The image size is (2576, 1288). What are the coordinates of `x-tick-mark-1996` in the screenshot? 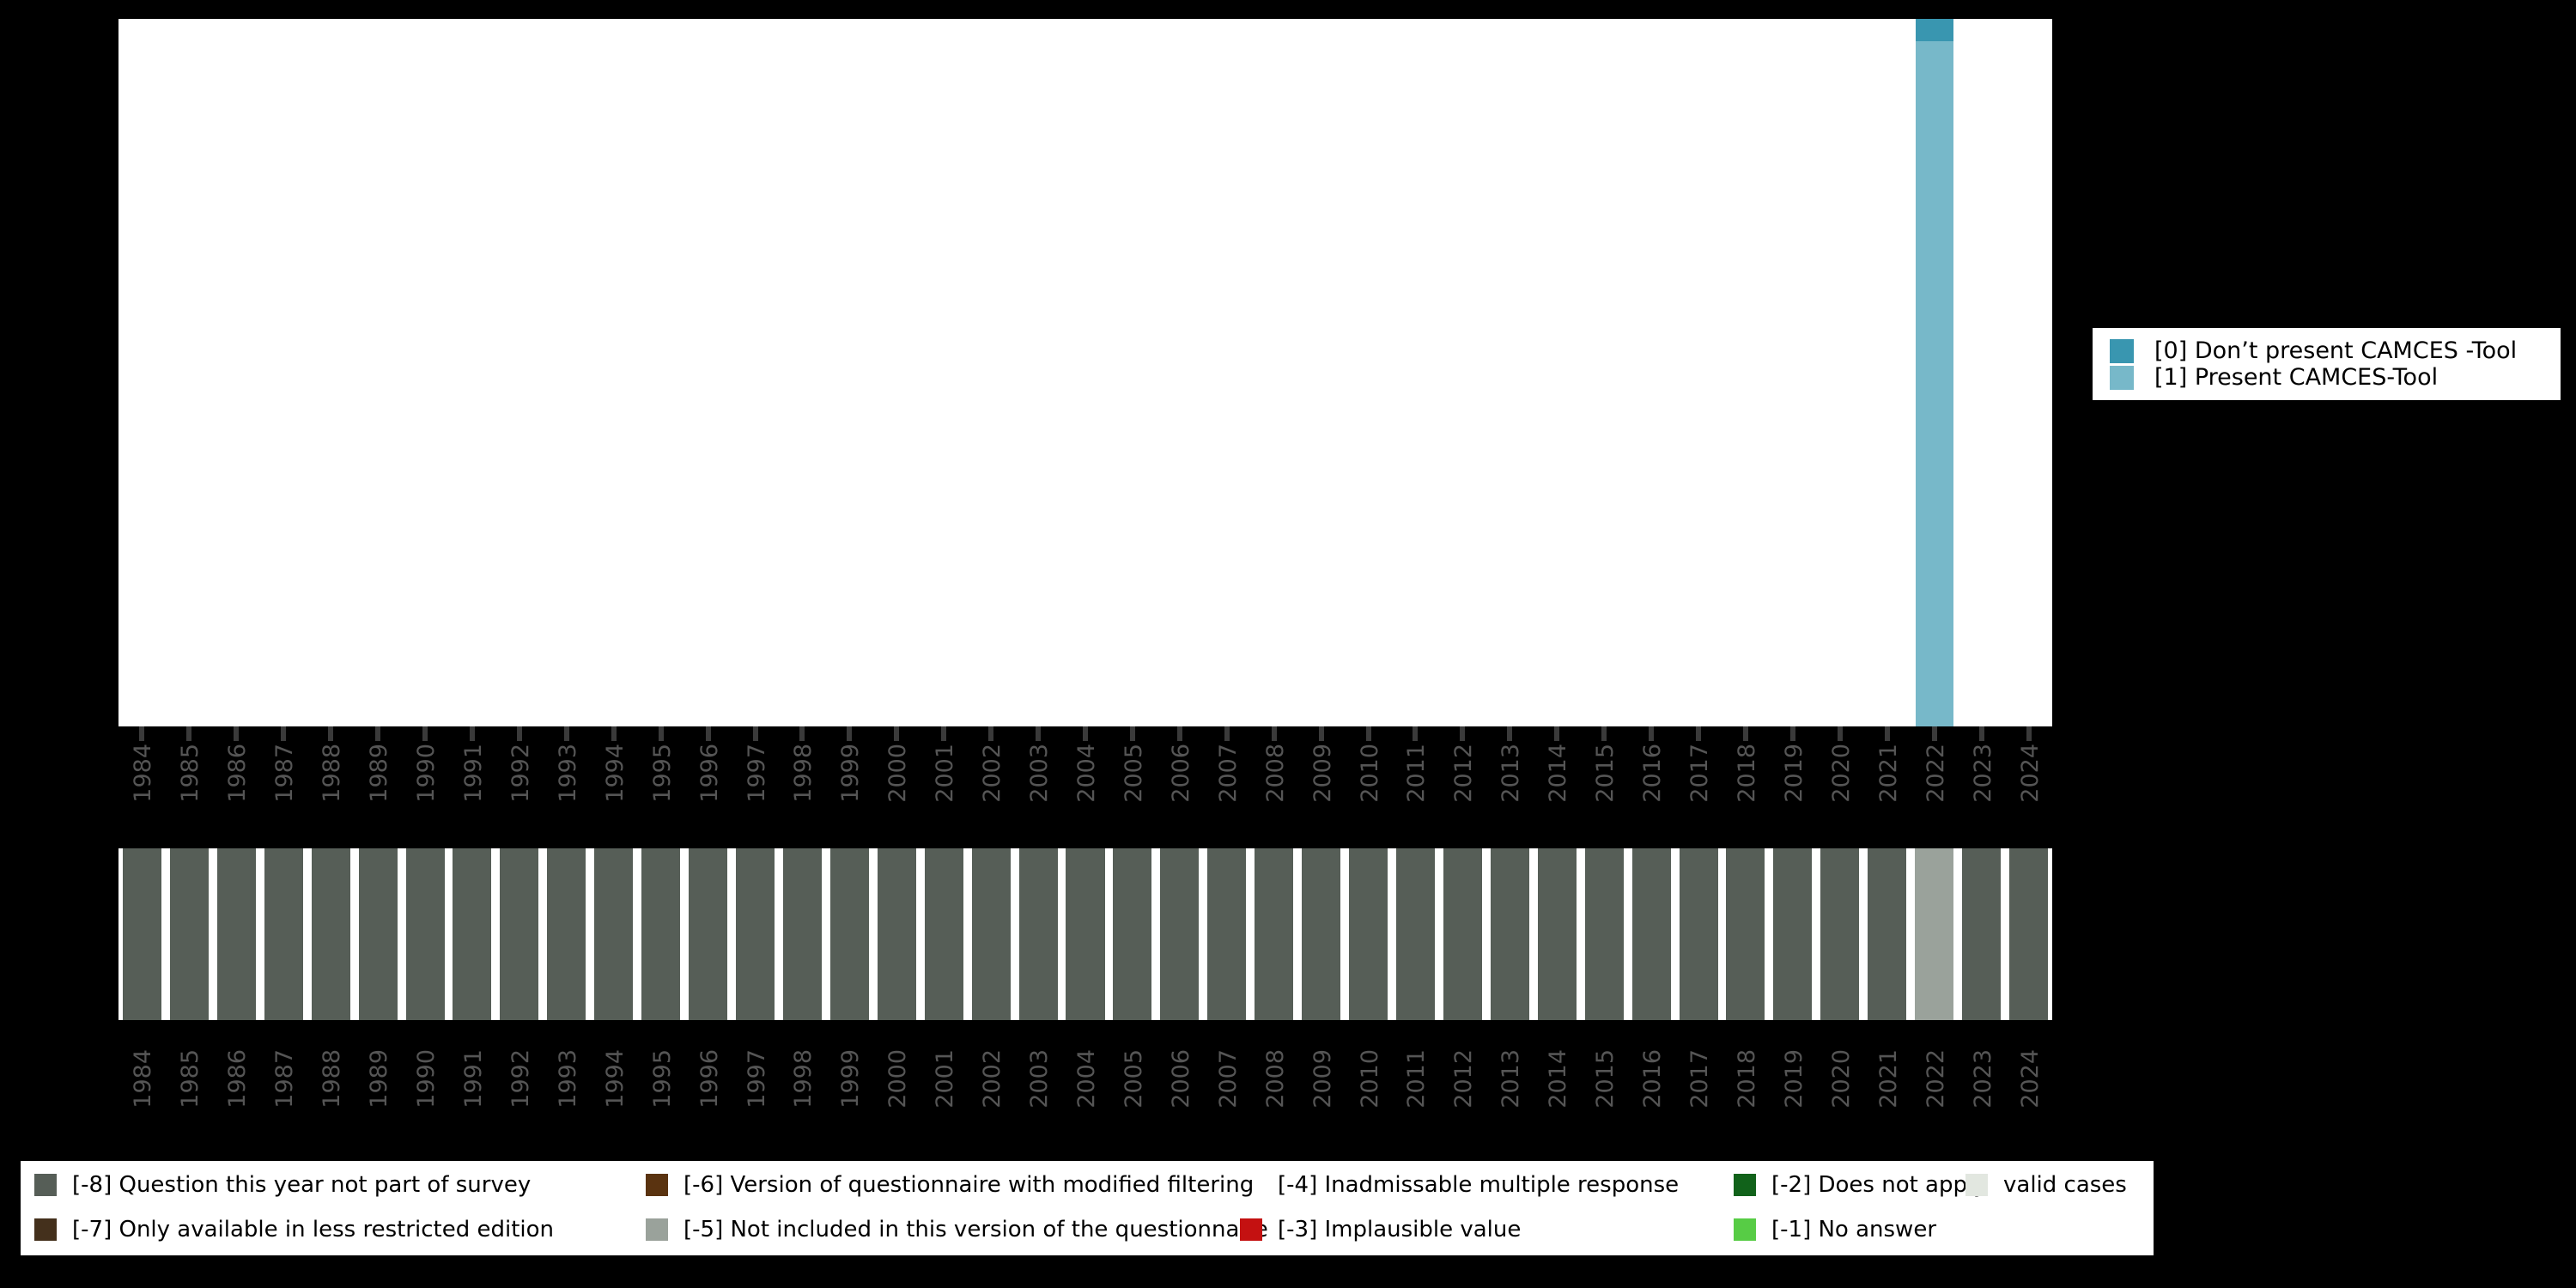 It's located at (708, 733).